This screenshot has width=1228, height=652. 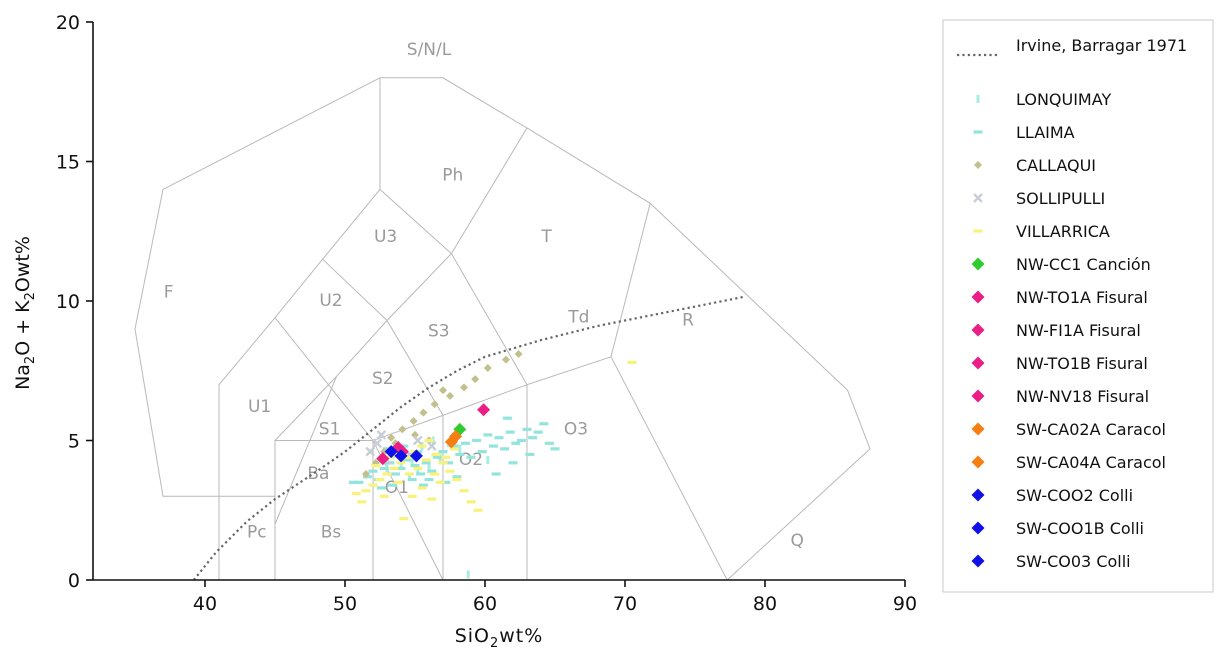 I want to click on y-tick-label-5: 5, so click(x=74, y=442).